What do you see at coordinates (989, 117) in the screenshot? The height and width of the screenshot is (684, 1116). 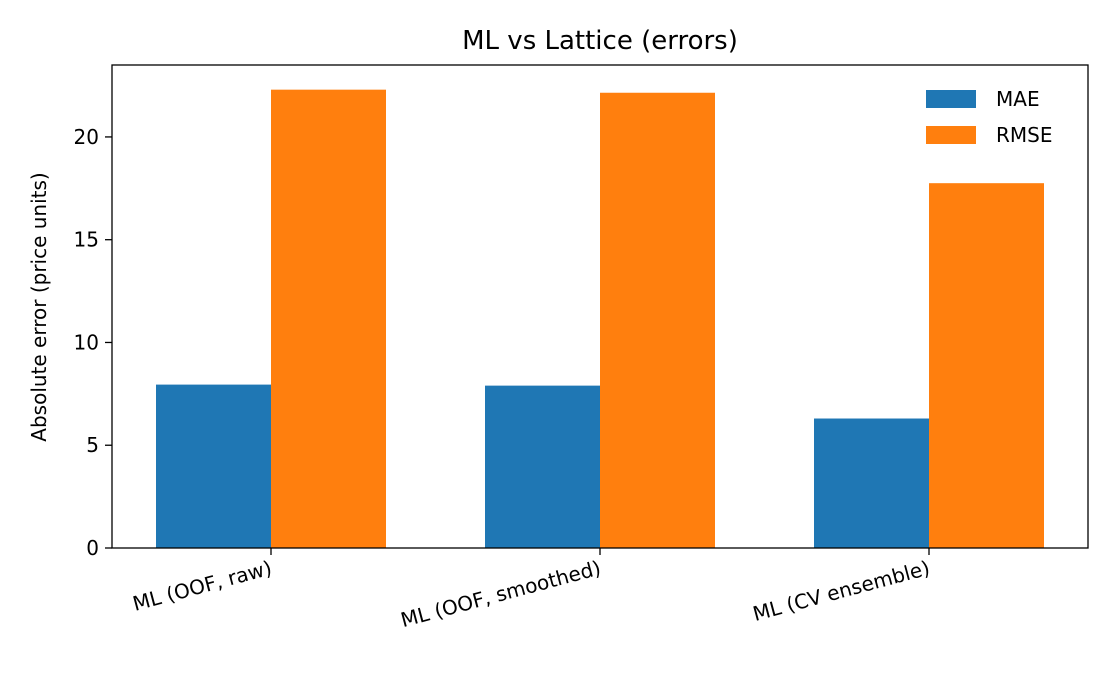 I see `legend: MAE RMSE` at bounding box center [989, 117].